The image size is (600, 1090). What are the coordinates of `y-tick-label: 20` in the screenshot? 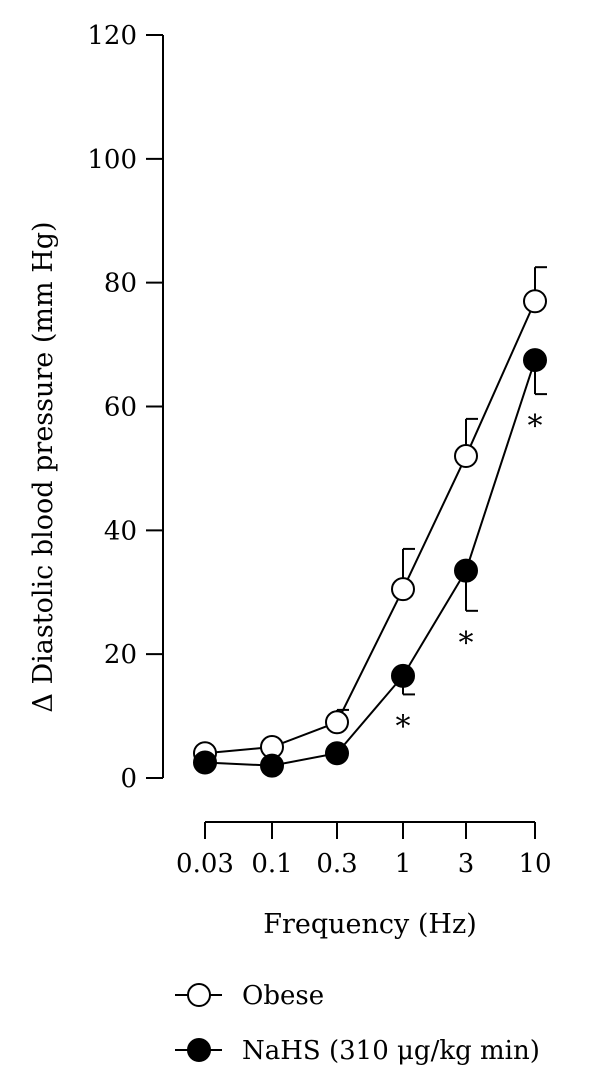 It's located at (120, 655).